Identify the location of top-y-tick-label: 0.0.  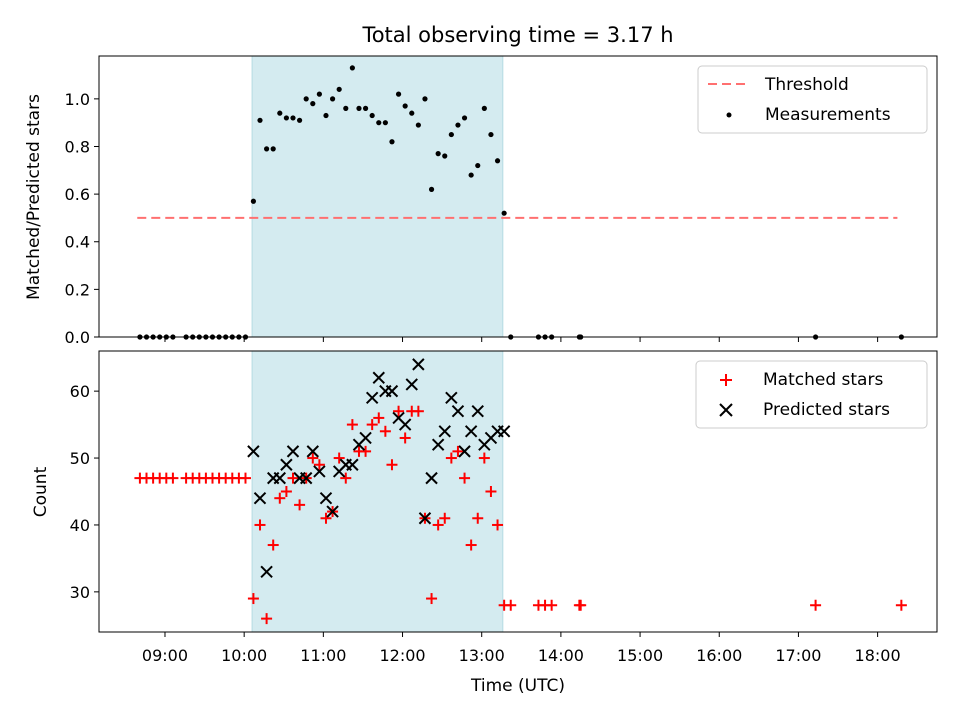
(77, 337).